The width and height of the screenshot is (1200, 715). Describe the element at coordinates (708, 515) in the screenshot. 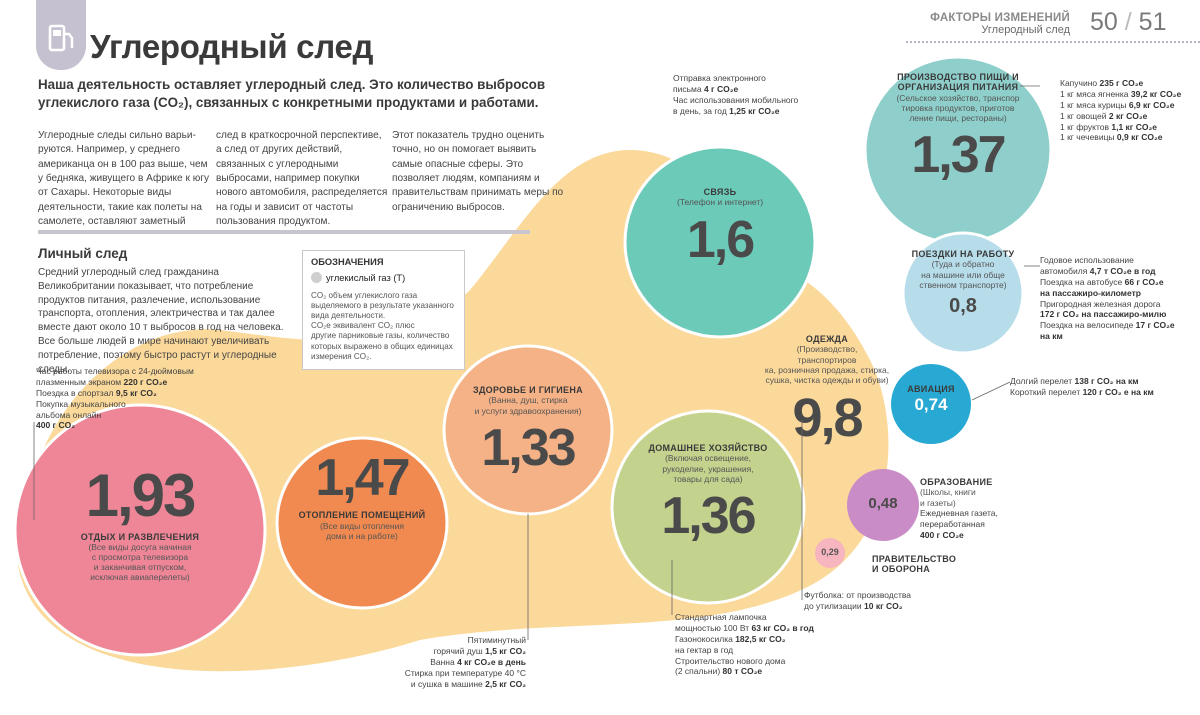

I see `bubble-value-household: 1,36` at that location.